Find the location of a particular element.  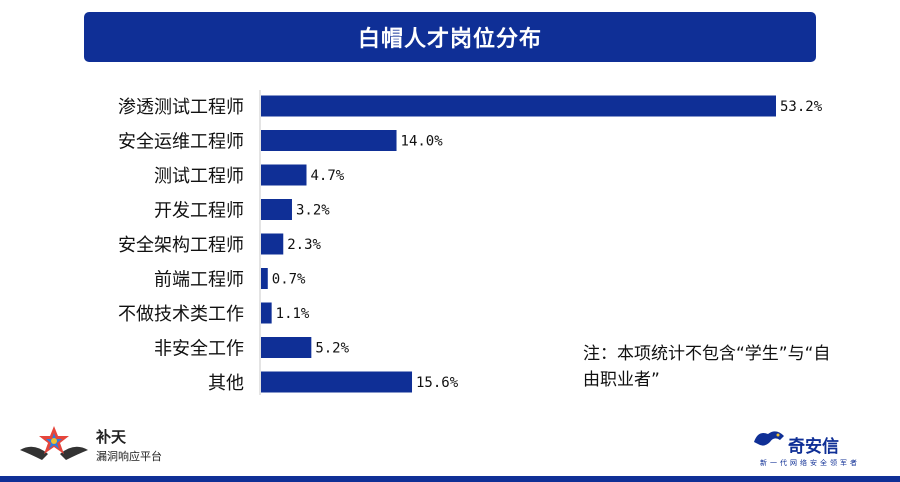

category-label: 前端工程师 is located at coordinates (199, 280).